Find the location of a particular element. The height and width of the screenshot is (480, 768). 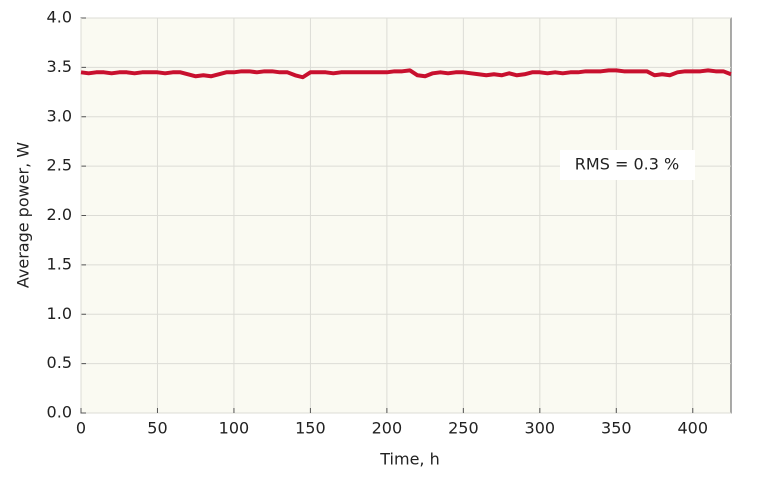

x-tick-label: 300 is located at coordinates (540, 428).